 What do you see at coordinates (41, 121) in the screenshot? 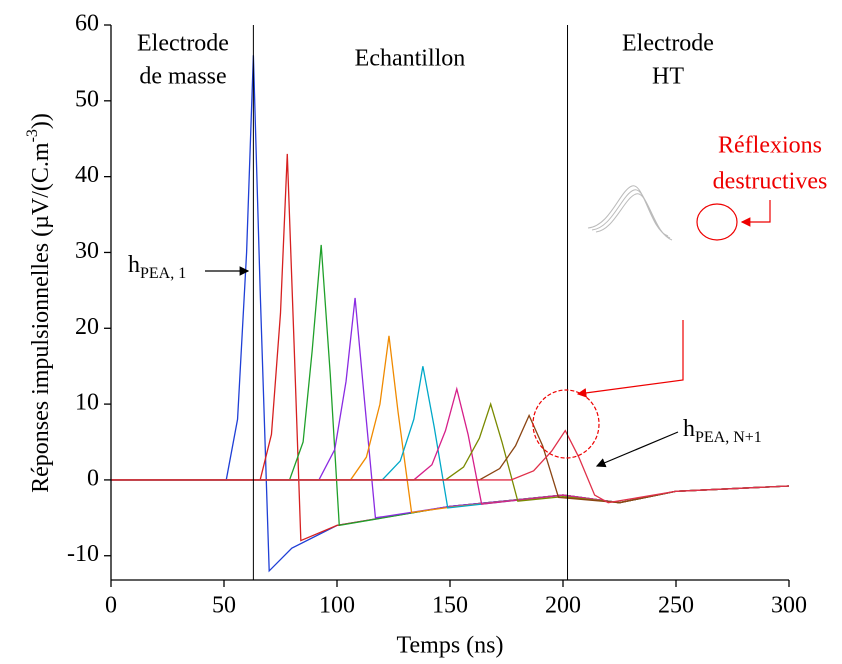
I see `y-axis-title-tail: ))` at bounding box center [41, 121].